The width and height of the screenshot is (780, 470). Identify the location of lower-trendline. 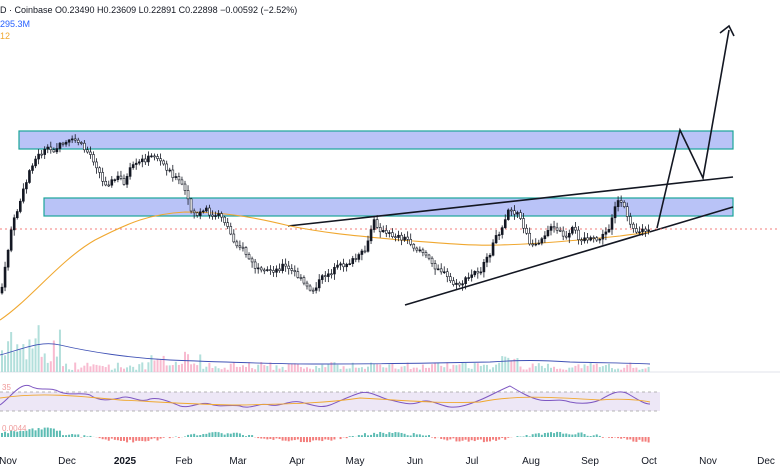
(569, 256).